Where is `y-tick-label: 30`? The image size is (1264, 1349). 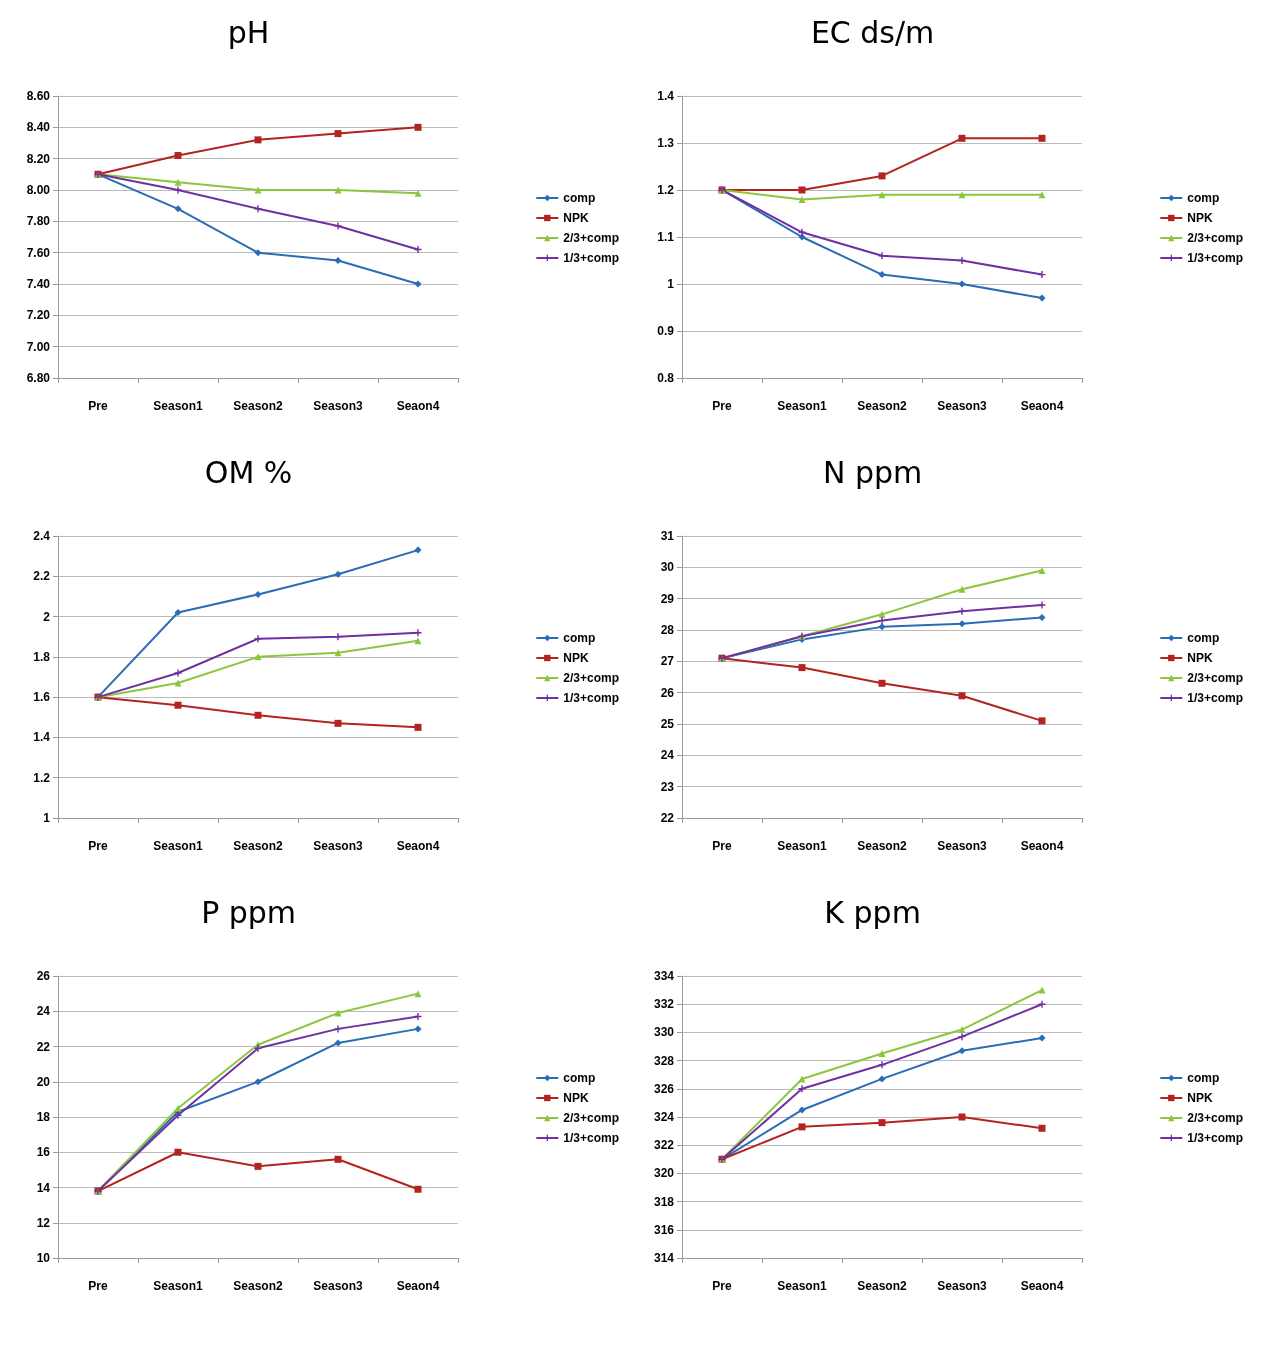 y-tick-label: 30 is located at coordinates (667, 567).